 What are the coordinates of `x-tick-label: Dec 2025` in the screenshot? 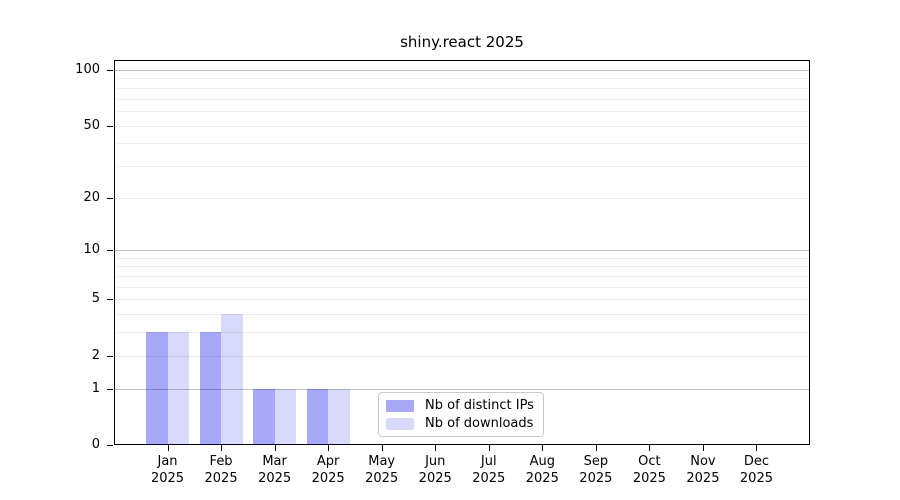 It's located at (756, 470).